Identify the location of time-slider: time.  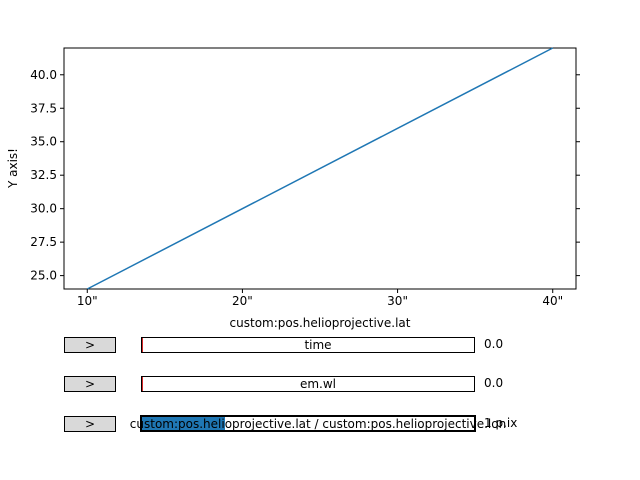
(308, 345).